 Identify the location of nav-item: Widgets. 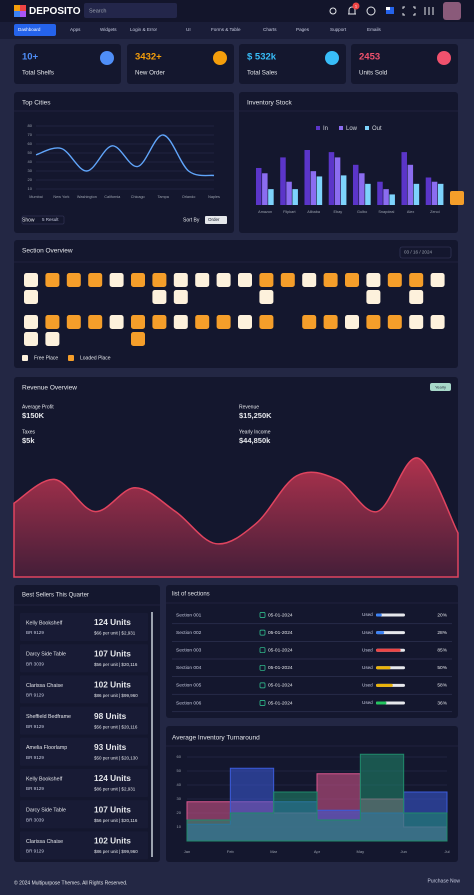
(108, 29).